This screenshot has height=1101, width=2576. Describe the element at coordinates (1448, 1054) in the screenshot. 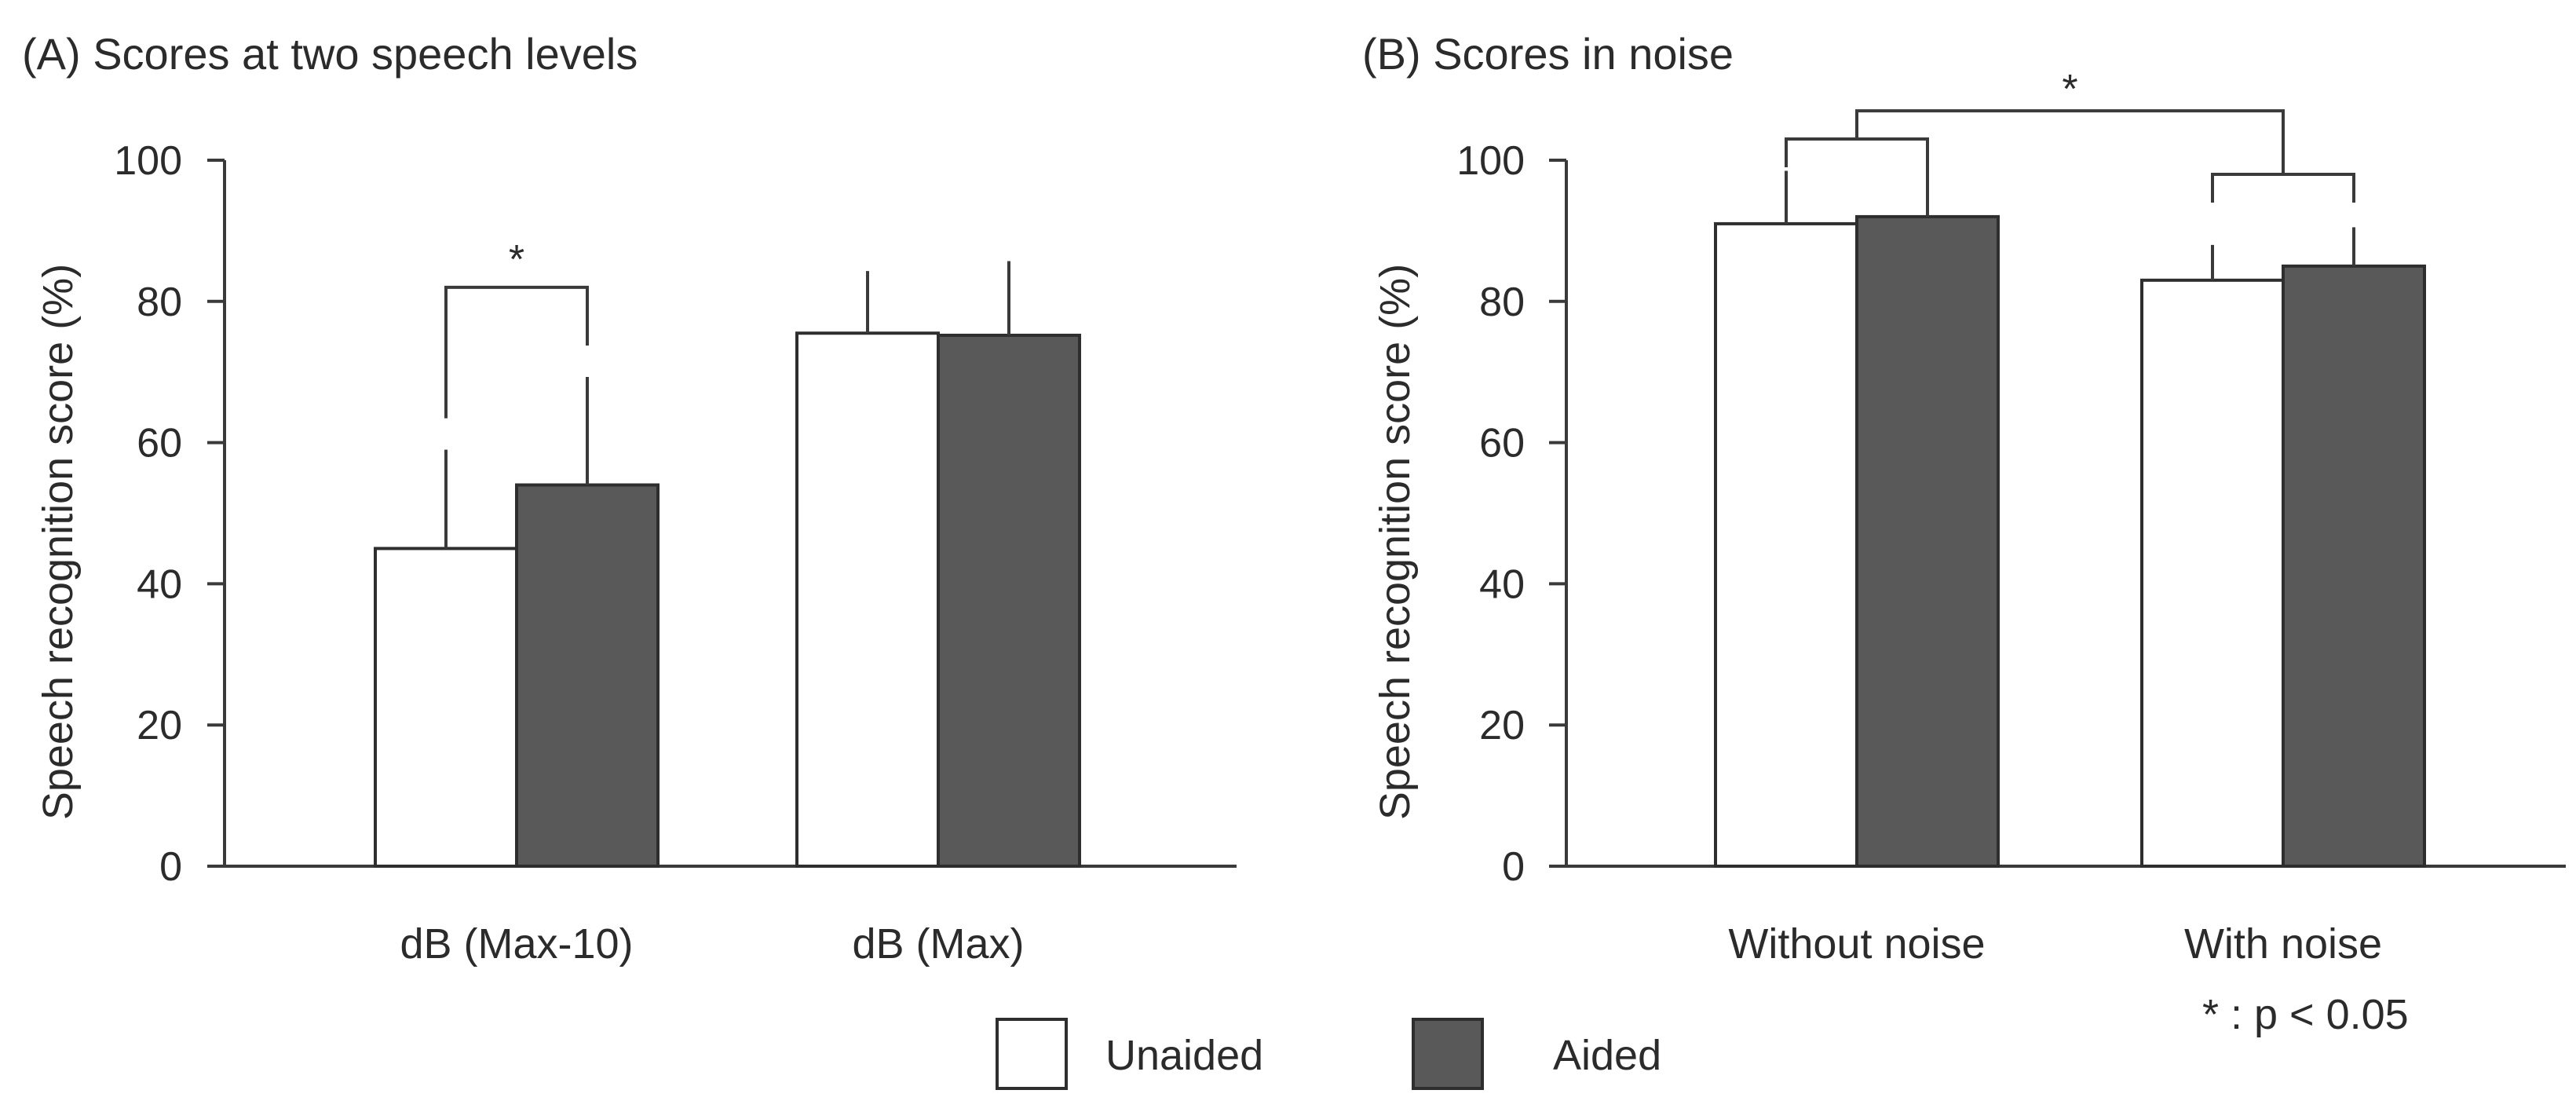

I see `legend-swatch-aided` at that location.